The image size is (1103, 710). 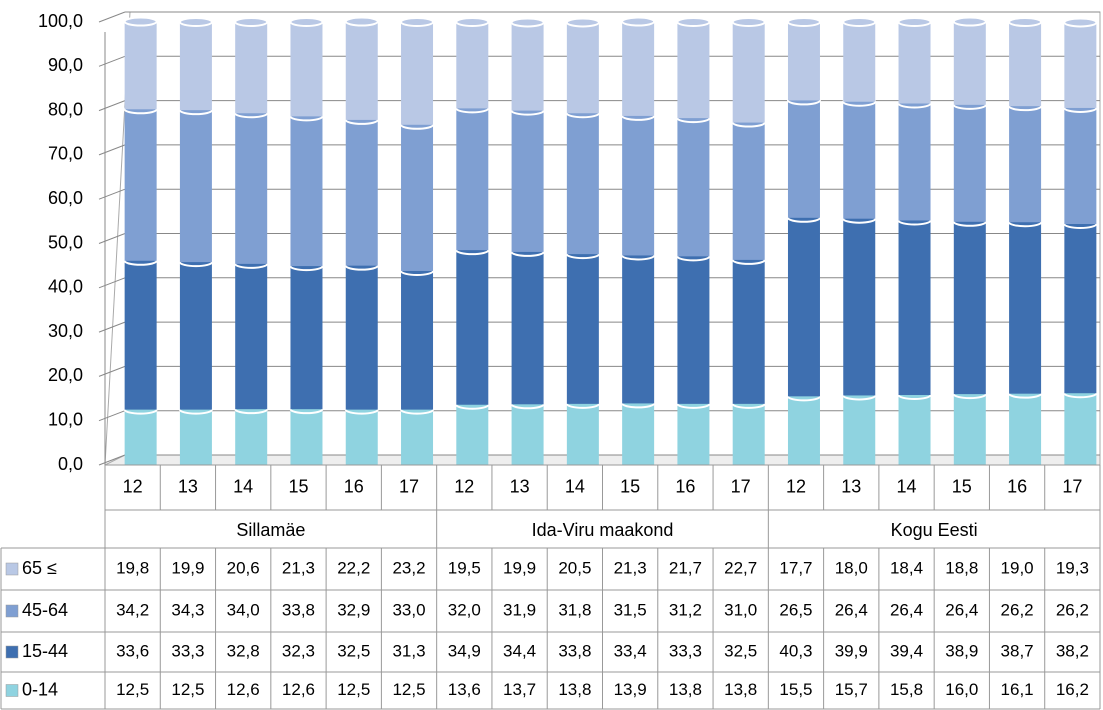 I want to click on y-tick-label: 10,0, so click(x=65, y=419).